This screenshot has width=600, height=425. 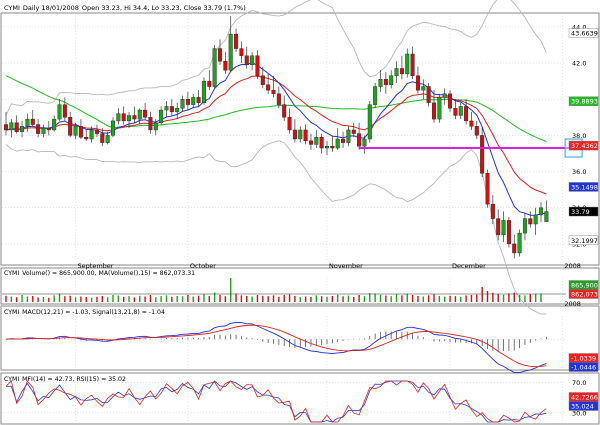 I want to click on price-tag: 33.79, so click(x=580, y=212).